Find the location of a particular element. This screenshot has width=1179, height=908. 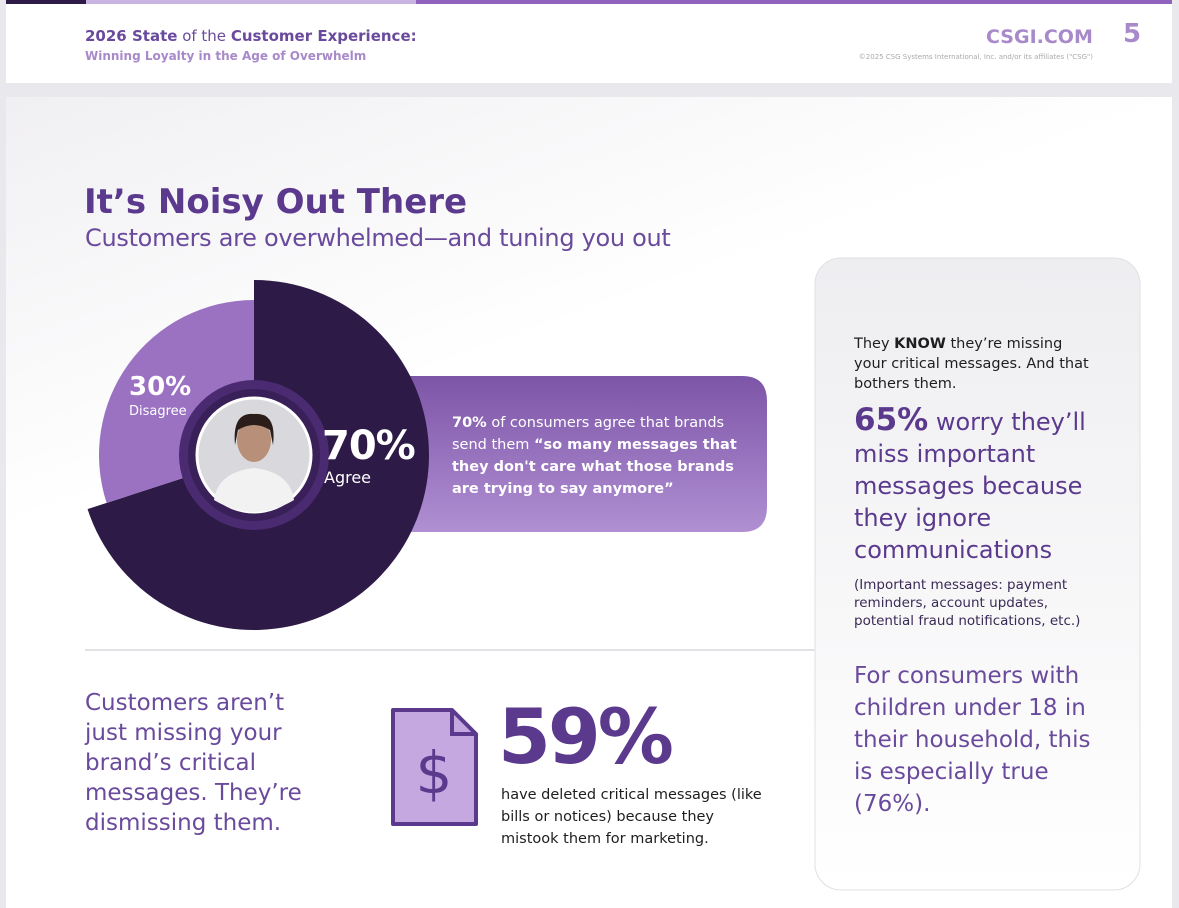

callout-stat: 70% is located at coordinates (469, 423).